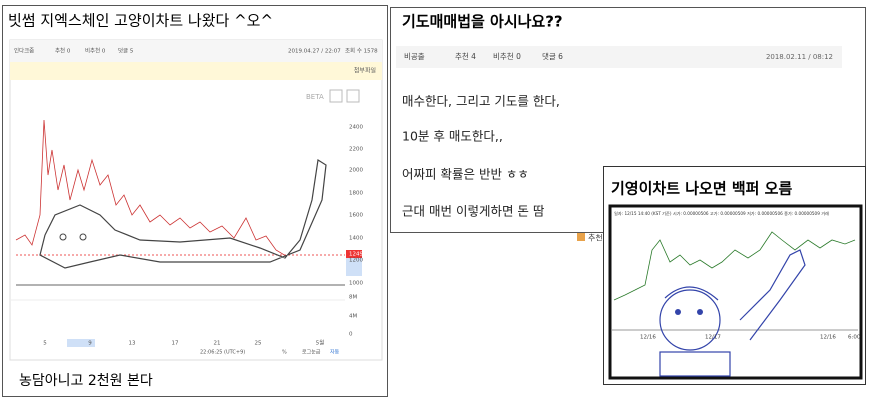 The image size is (870, 405). What do you see at coordinates (595, 238) in the screenshot?
I see `recommend-button: 추천` at bounding box center [595, 238].